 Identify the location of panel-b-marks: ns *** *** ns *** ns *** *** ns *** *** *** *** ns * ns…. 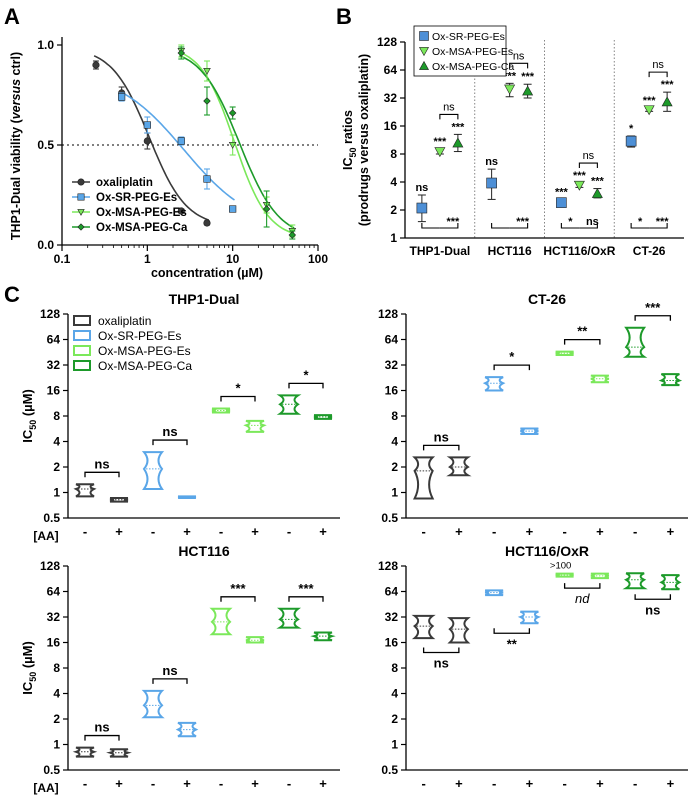
(544, 139).